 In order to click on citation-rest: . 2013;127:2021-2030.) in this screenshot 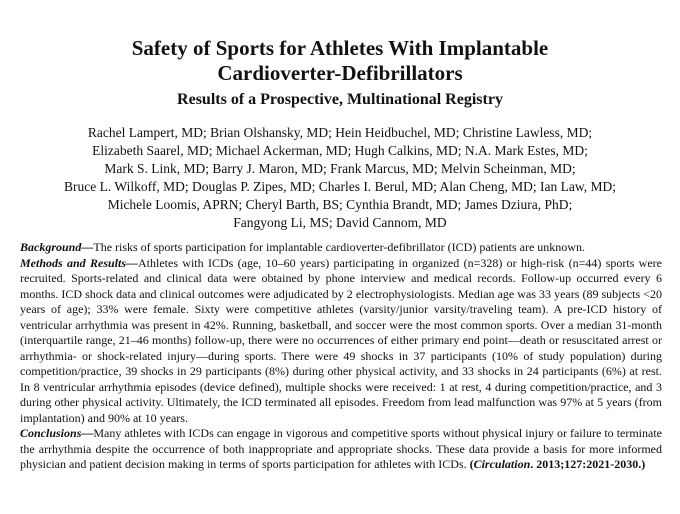, I will do `click(588, 464)`.